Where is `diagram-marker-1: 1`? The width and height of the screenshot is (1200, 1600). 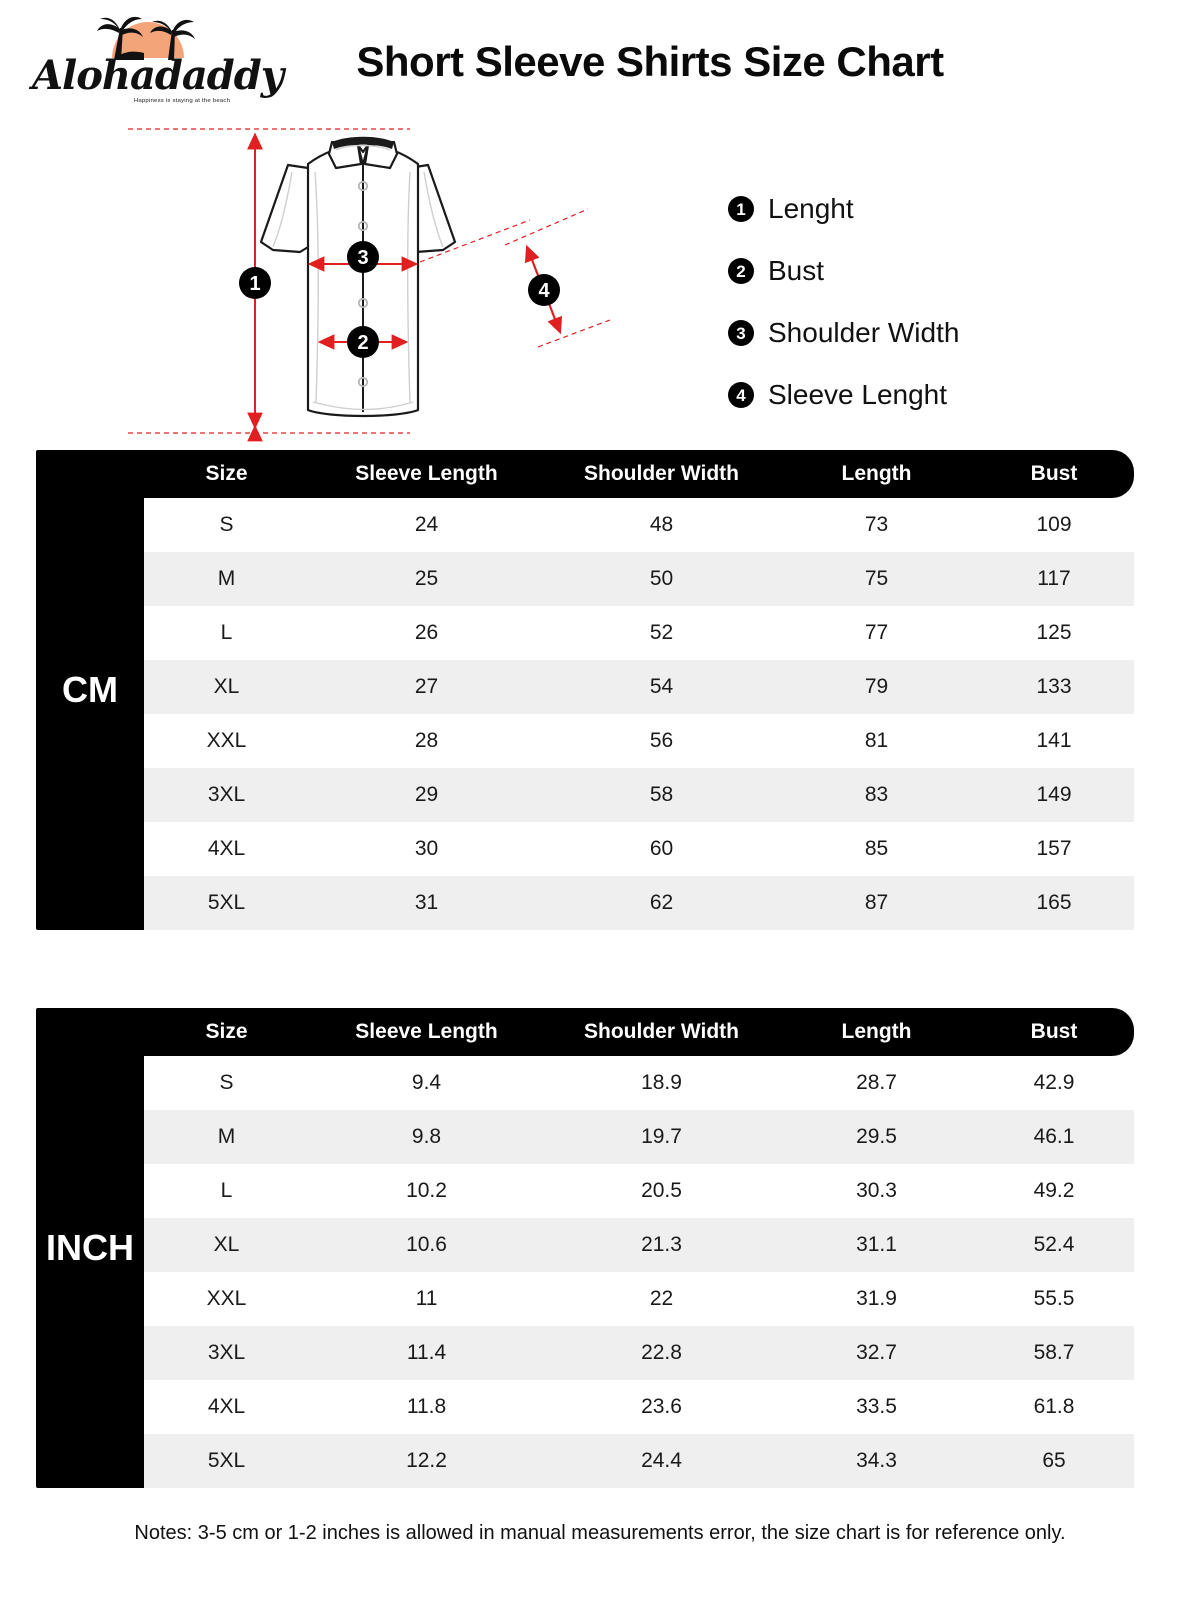
diagram-marker-1: 1 is located at coordinates (255, 283).